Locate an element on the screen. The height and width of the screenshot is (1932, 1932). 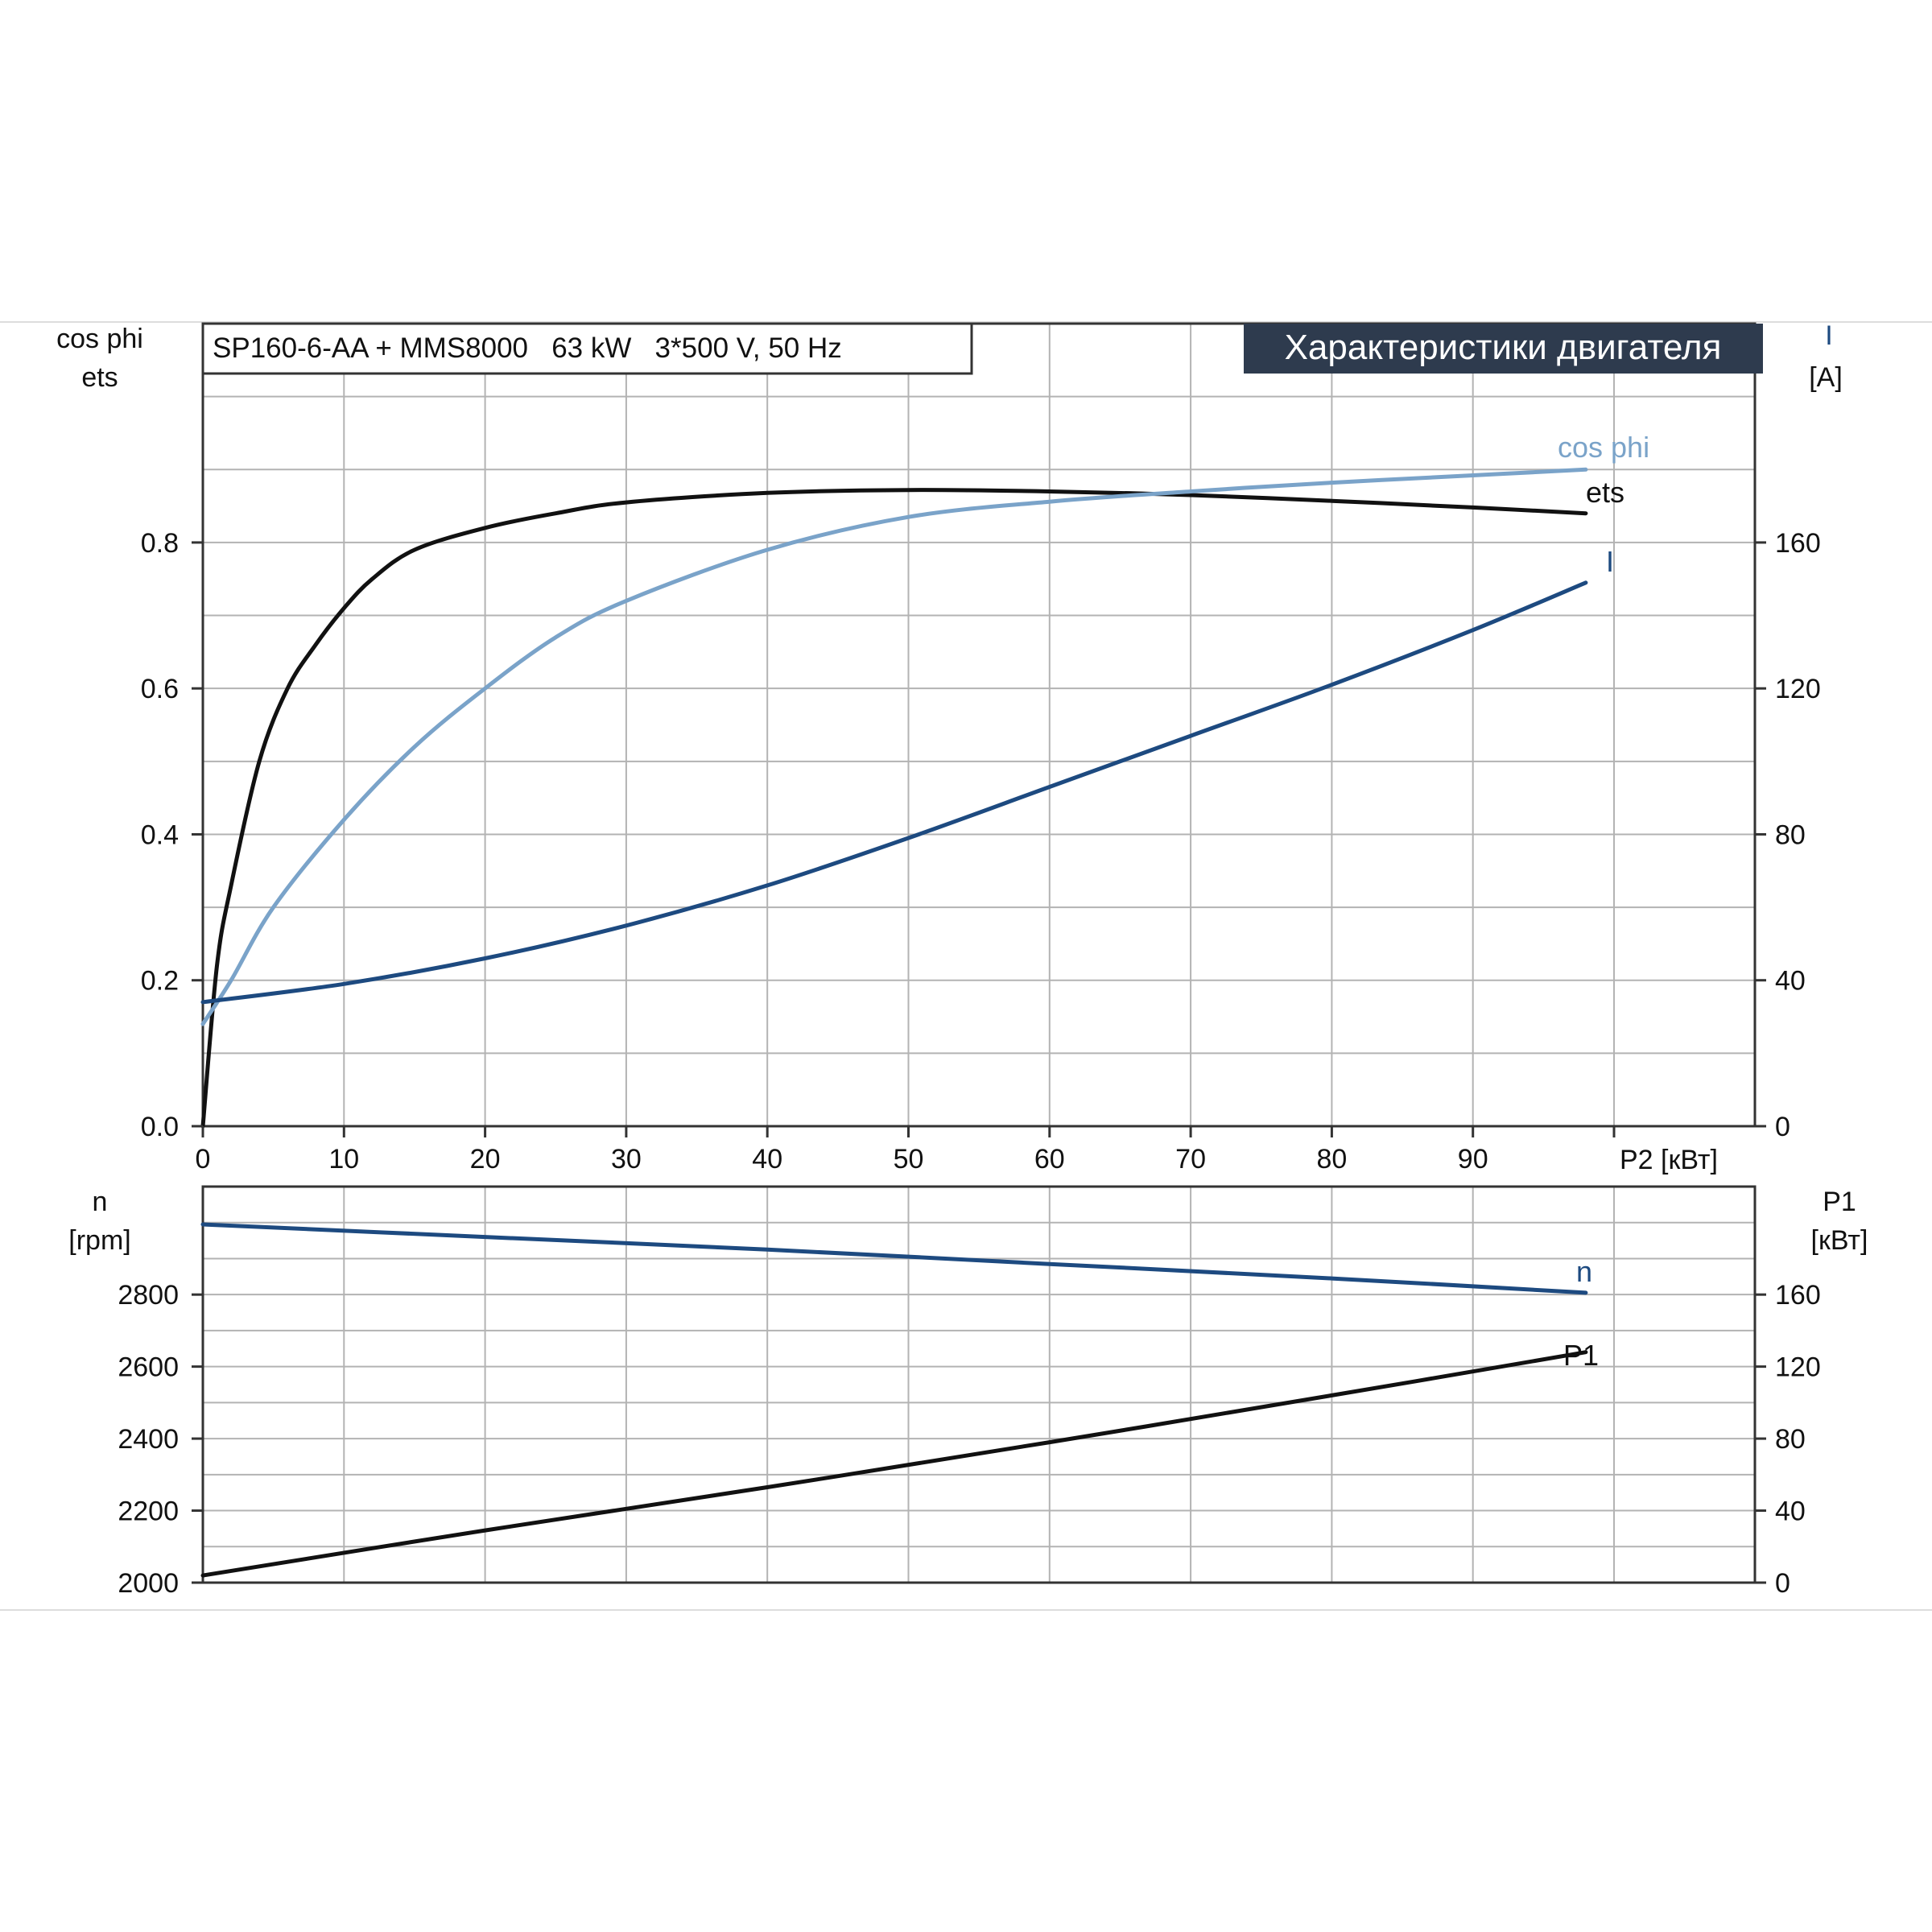
right-axis-title-2: [A] is located at coordinates (1826, 377).